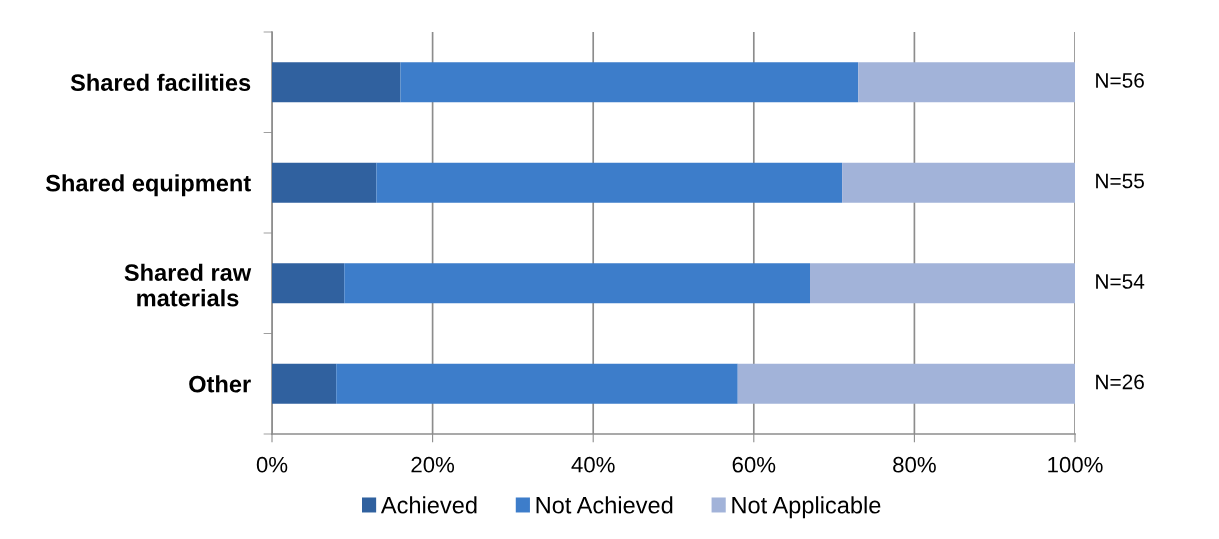  I want to click on x-tick-label: 0%, so click(272, 464).